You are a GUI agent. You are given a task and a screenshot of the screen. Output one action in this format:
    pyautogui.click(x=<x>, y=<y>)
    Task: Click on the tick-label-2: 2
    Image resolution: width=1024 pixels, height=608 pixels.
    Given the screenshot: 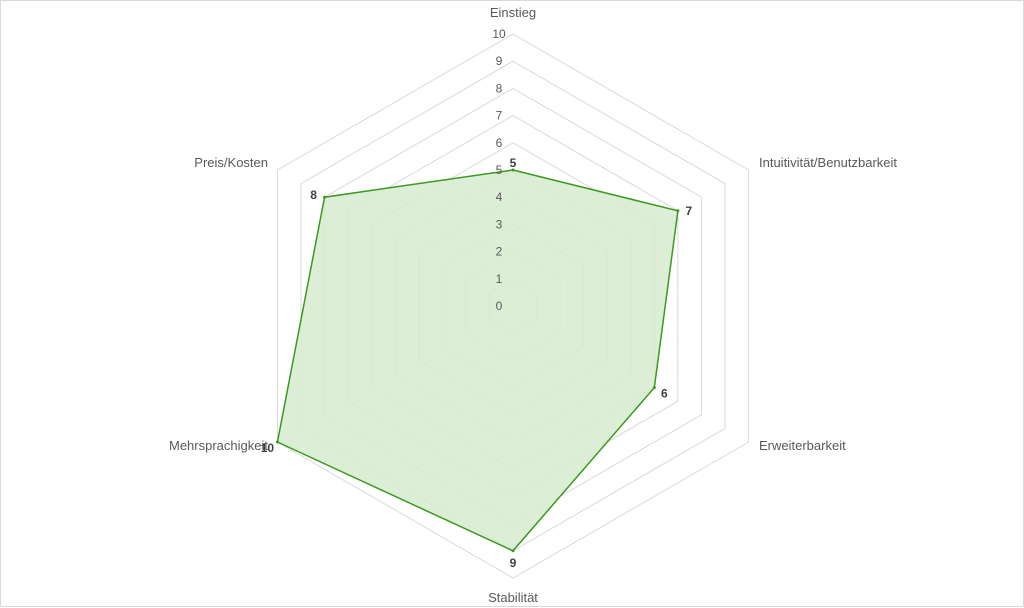 What is the action you would take?
    pyautogui.click(x=499, y=252)
    